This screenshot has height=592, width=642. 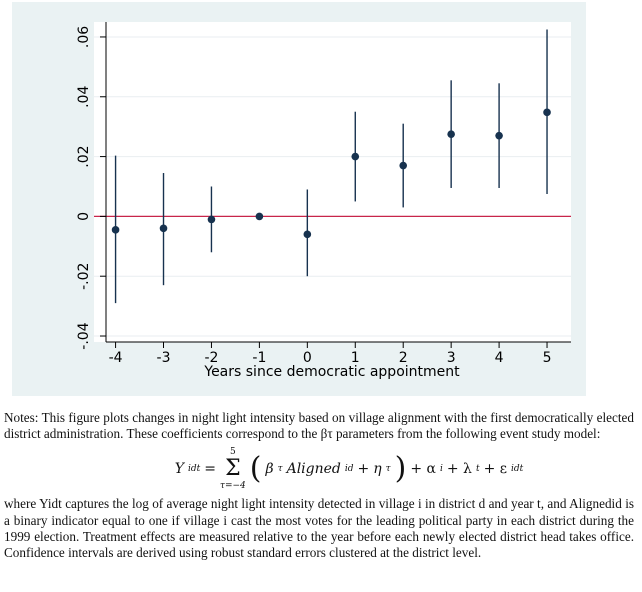 What do you see at coordinates (331, 372) in the screenshot?
I see `x-axis-title: Years since democratic appointment` at bounding box center [331, 372].